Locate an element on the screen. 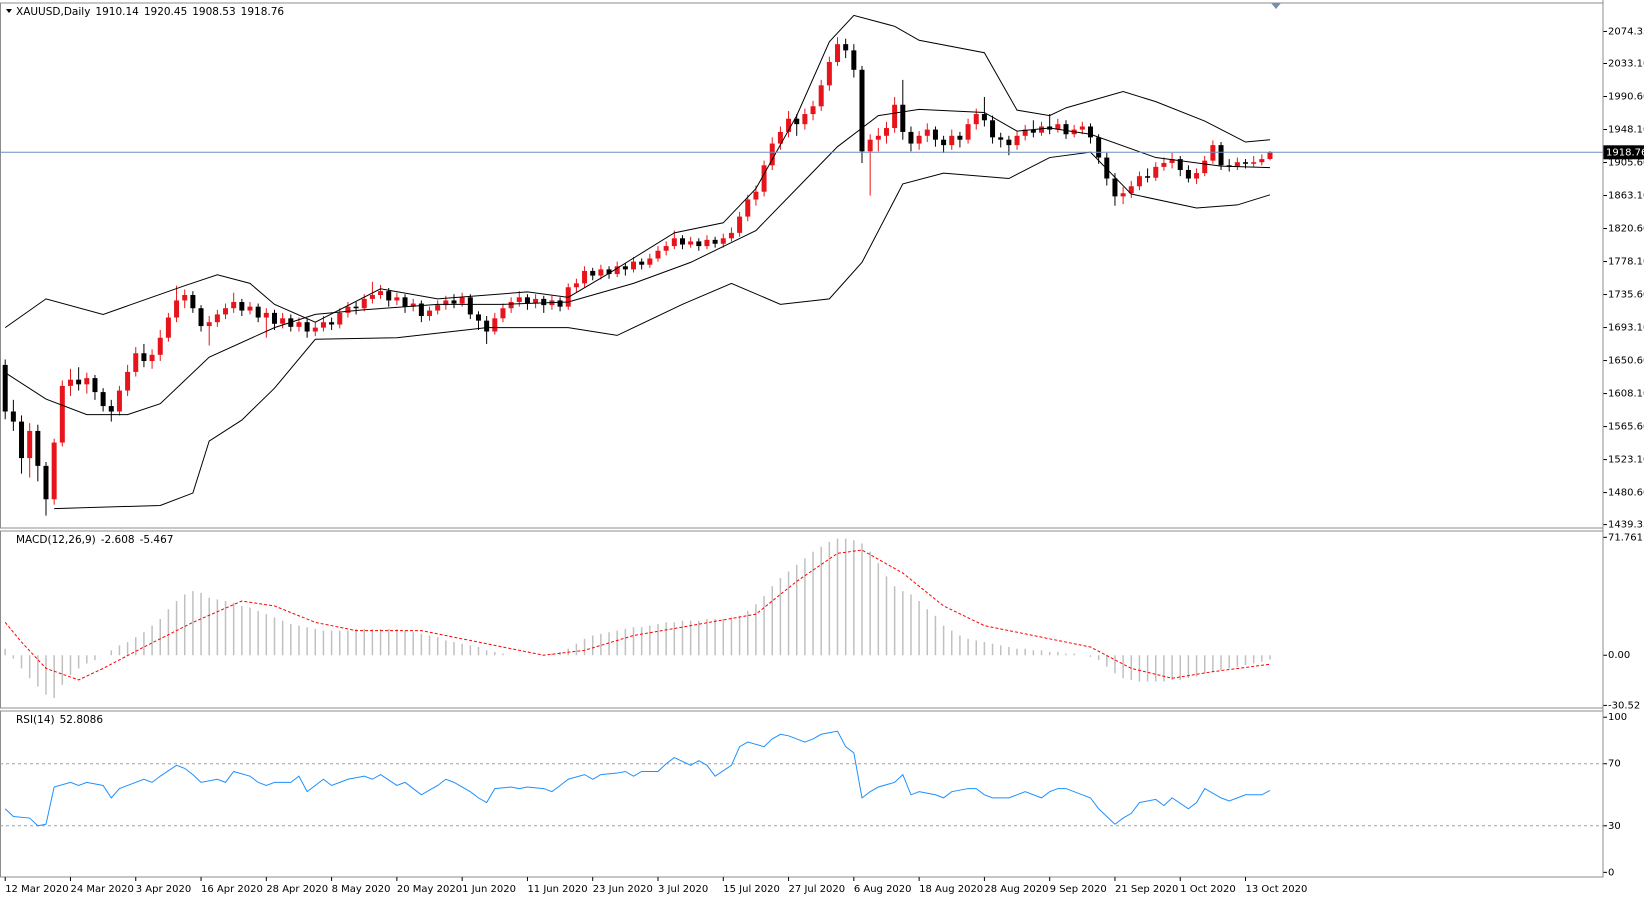 The image size is (1644, 901). panel-header: 1920.45 is located at coordinates (165, 12).